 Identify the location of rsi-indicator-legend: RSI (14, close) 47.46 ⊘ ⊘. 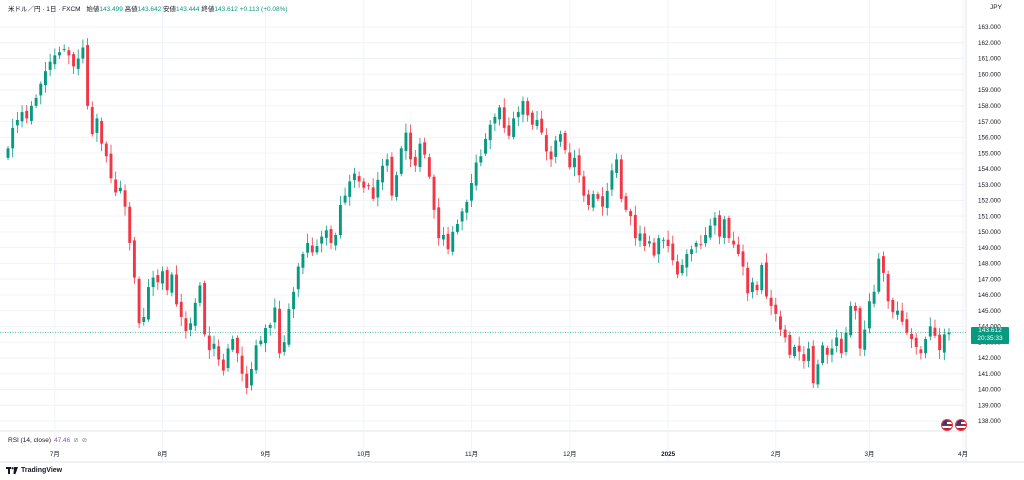
(47, 440).